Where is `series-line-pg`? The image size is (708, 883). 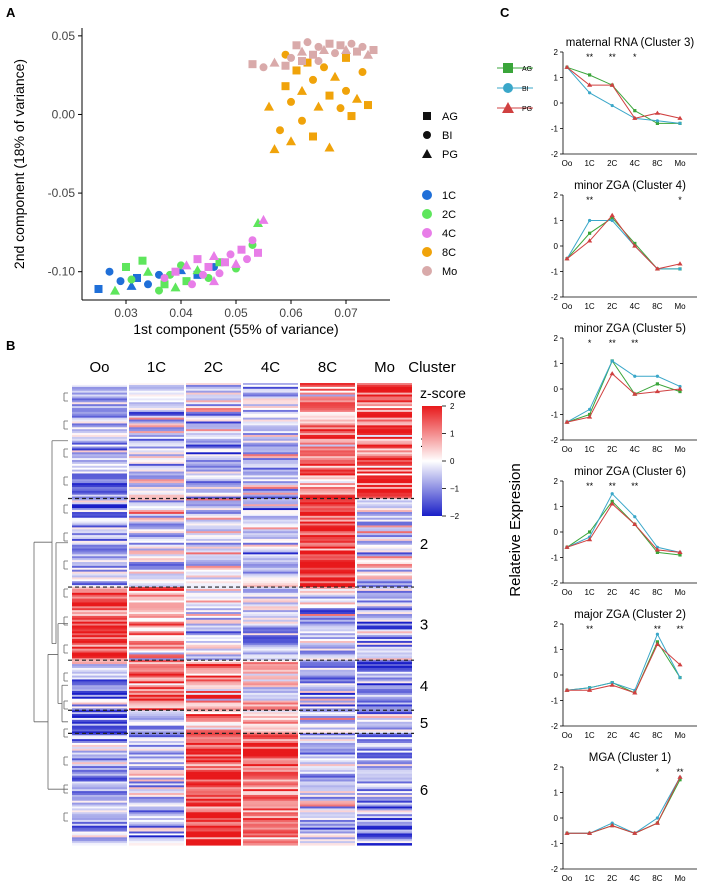 series-line-pg is located at coordinates (623, 242).